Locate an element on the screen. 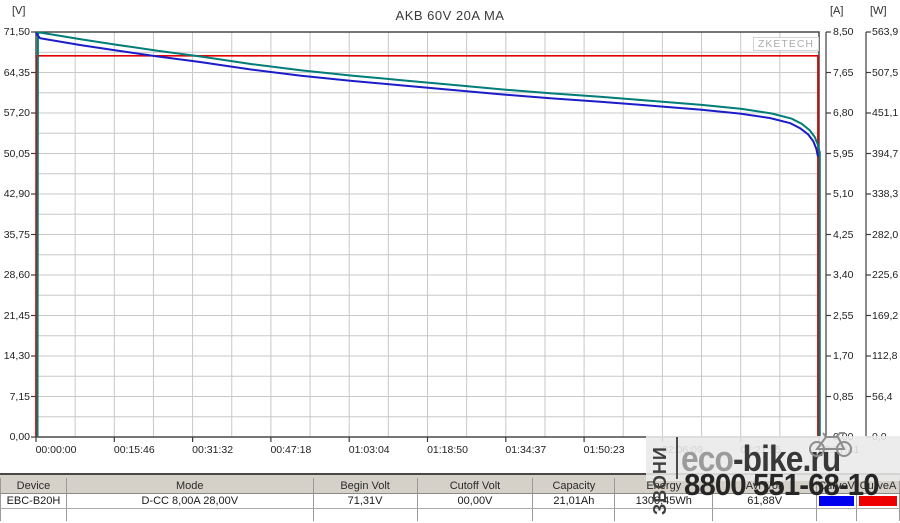 The width and height of the screenshot is (900, 523). power-tick-label: 394,7 is located at coordinates (885, 153).